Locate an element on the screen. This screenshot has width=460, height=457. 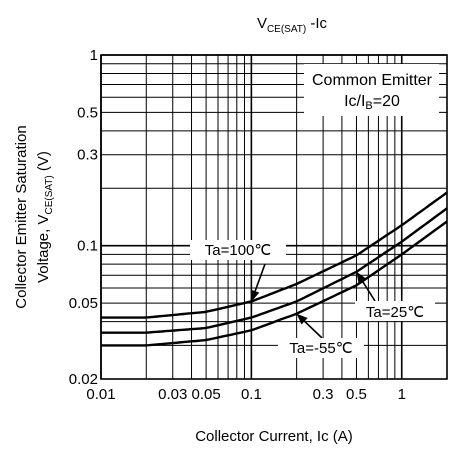
condition-line1: Common Emitter is located at coordinates (372, 80).